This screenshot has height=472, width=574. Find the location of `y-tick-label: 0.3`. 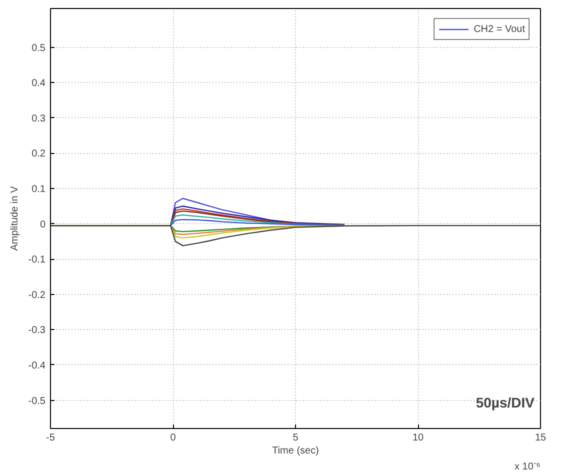

y-tick-label: 0.3 is located at coordinates (39, 118).